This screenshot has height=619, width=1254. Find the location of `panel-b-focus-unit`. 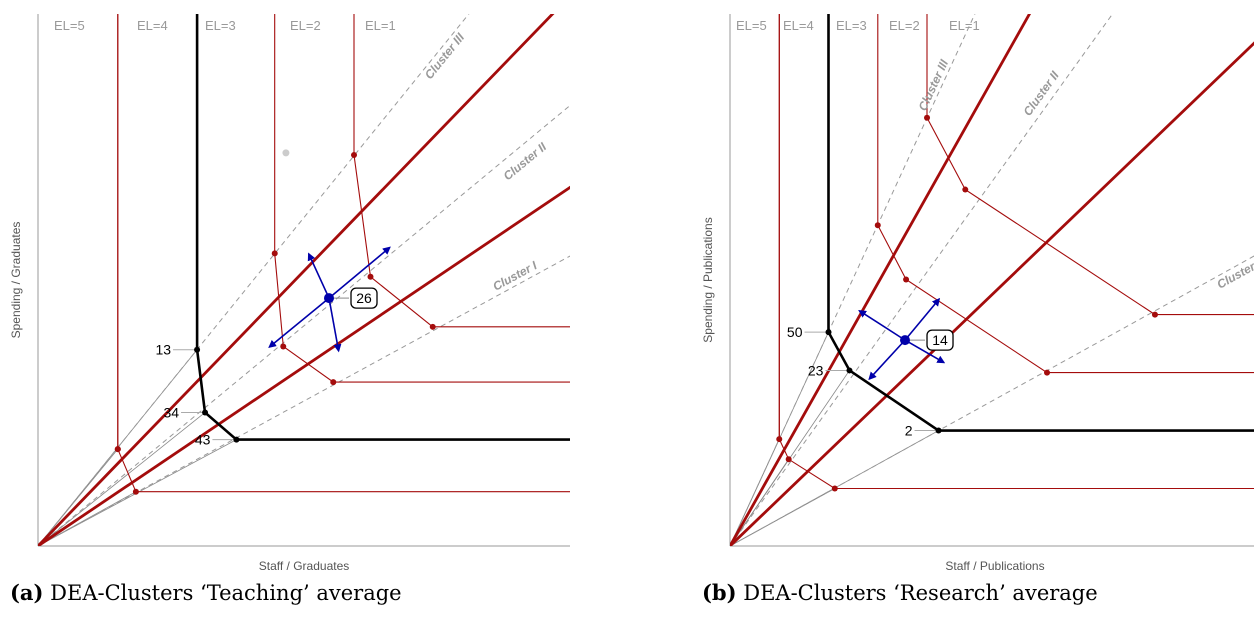

panel-b-focus-unit is located at coordinates (905, 340).